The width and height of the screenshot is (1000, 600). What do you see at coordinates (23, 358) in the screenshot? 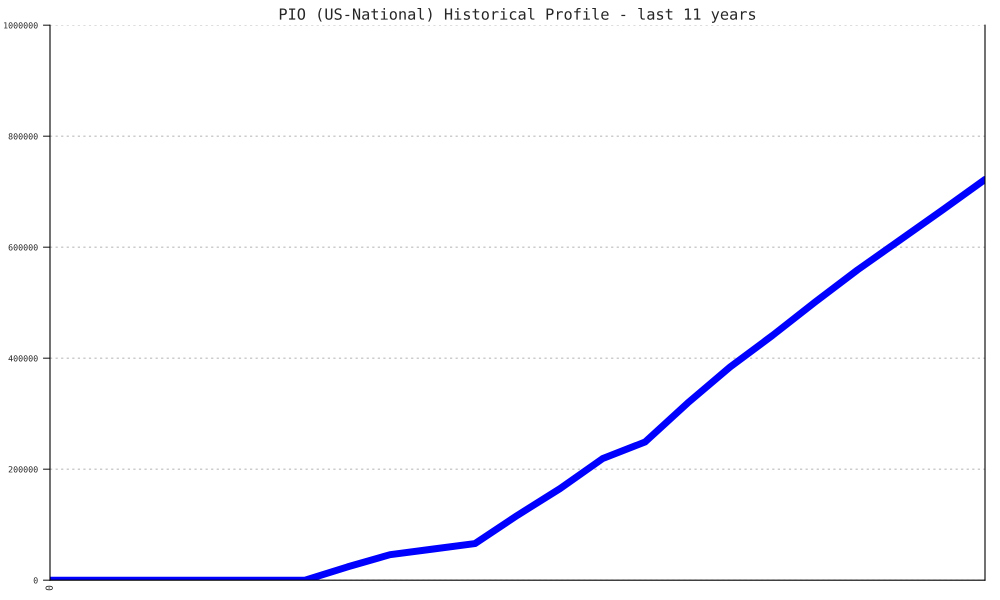
I see `y-tick-label: 400000` at bounding box center [23, 358].